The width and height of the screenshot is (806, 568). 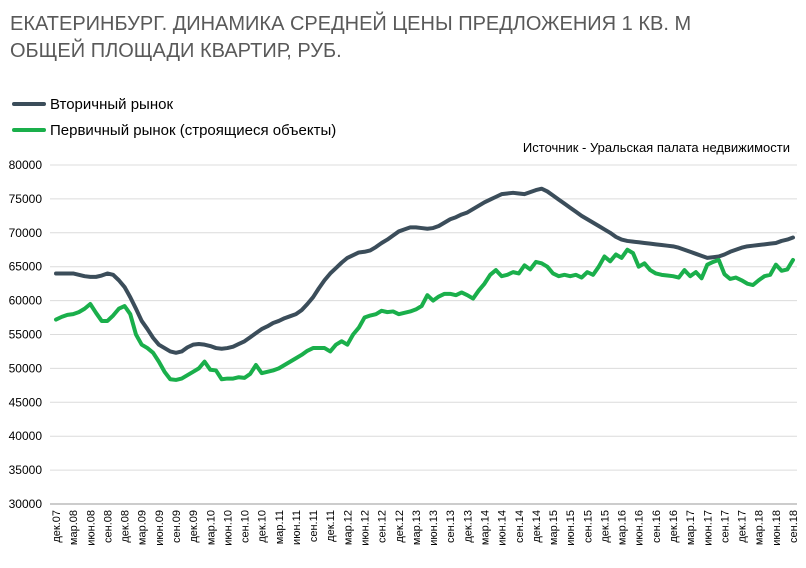 I want to click on x-tick-label: сен.17, so click(x=725, y=526).